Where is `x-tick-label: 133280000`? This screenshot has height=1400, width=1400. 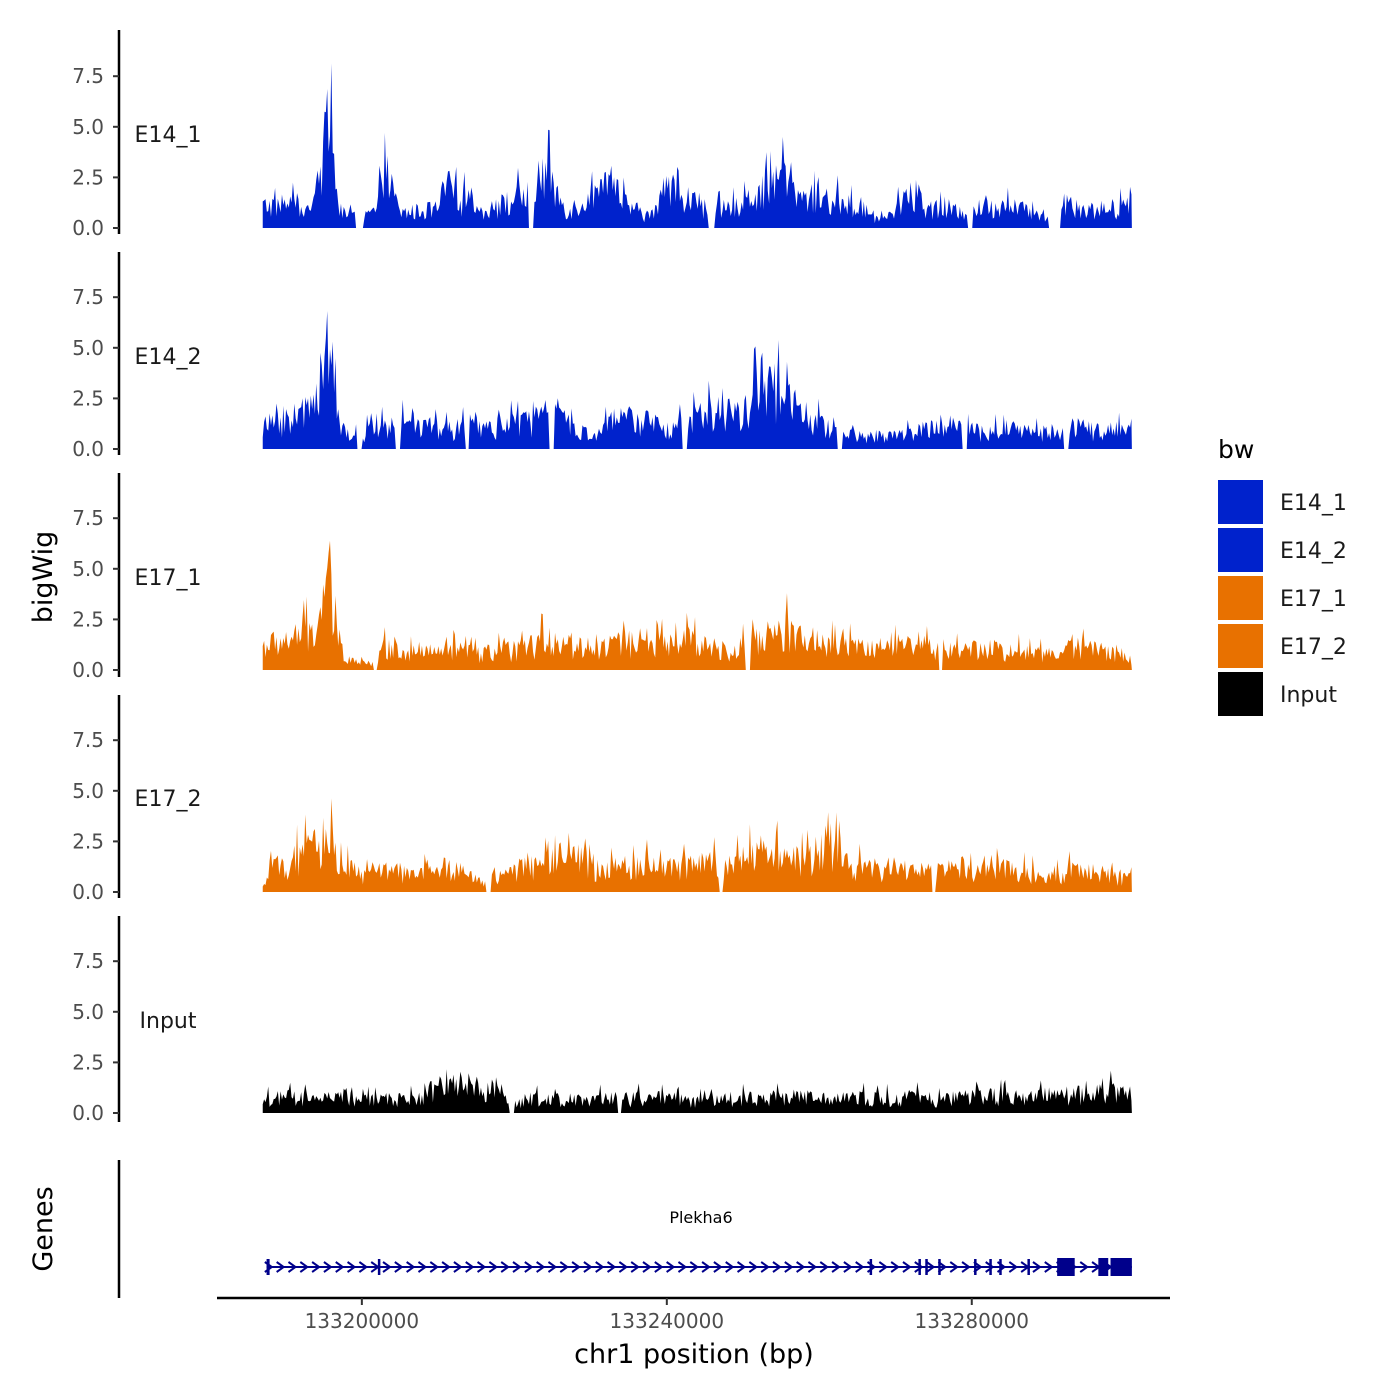
x-tick-label: 133280000 is located at coordinates (972, 1321).